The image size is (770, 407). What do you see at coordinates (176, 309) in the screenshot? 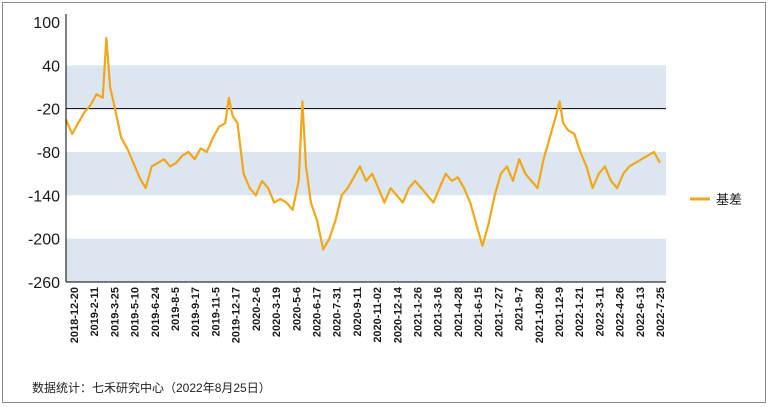
I see `x-tick-label: 2019-8-5` at bounding box center [176, 309].